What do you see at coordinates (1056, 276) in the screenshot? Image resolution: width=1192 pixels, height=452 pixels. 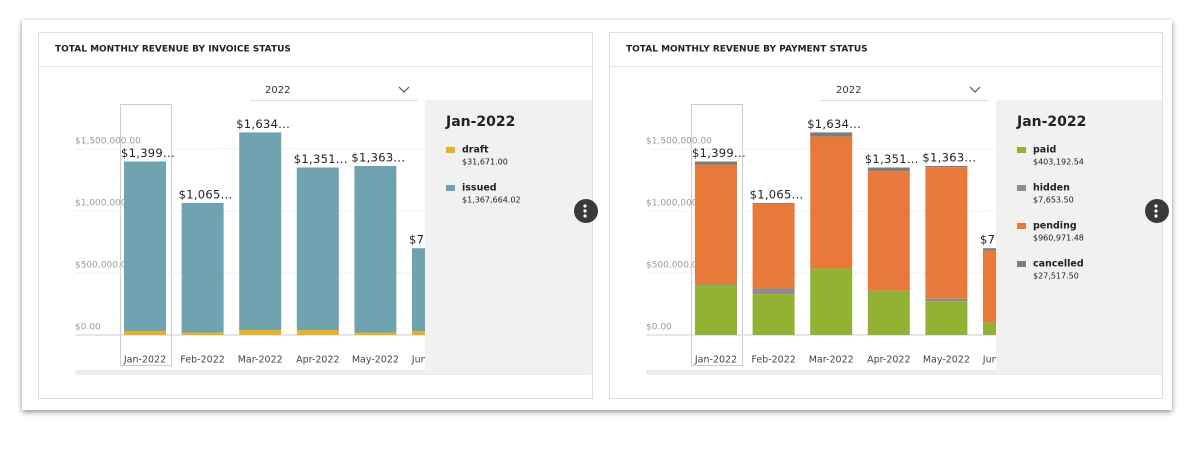 I see `legend-value: $27,517.50` at bounding box center [1056, 276].